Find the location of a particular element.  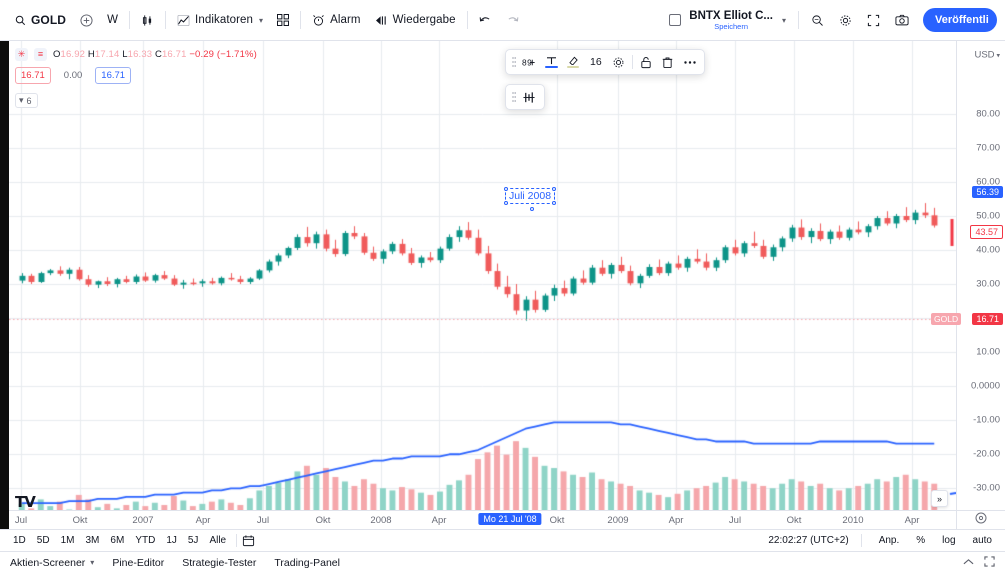

top-toolbar: GOLD W is located at coordinates (502, 20).